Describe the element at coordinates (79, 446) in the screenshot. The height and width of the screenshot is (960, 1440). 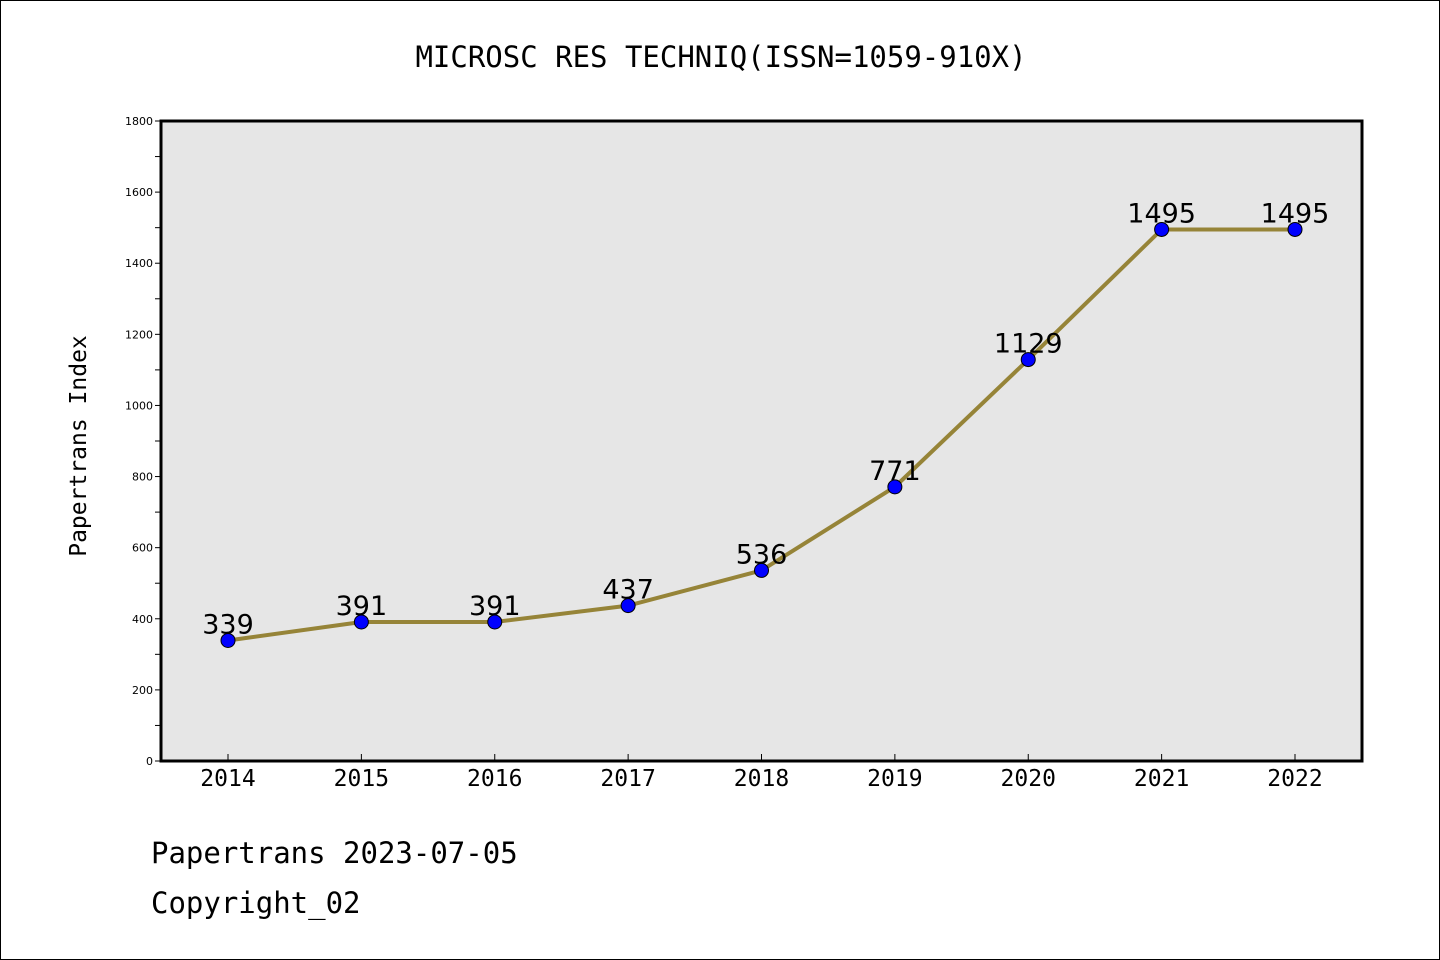
I see `y-axis-label: Papertrans Index` at that location.